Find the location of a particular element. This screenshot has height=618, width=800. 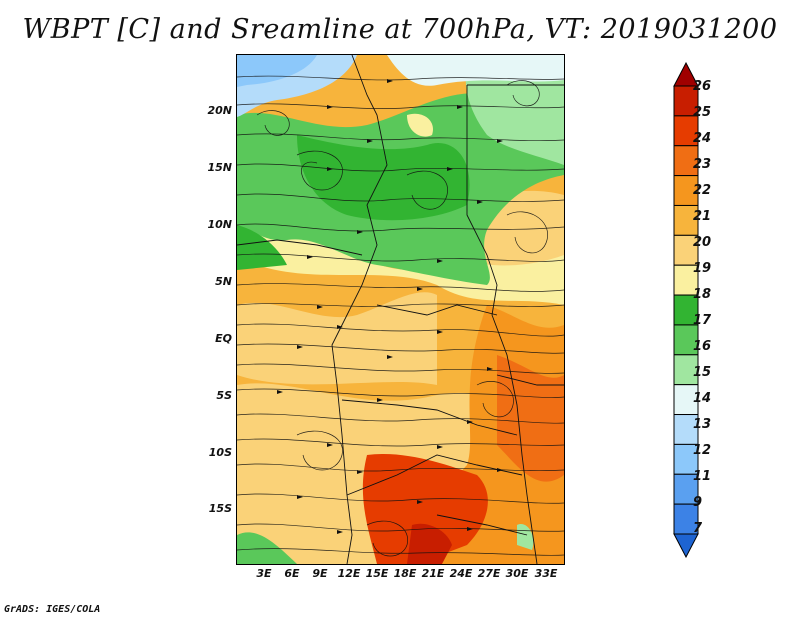

lon-label-30e: 30E is located at coordinates (517, 573).